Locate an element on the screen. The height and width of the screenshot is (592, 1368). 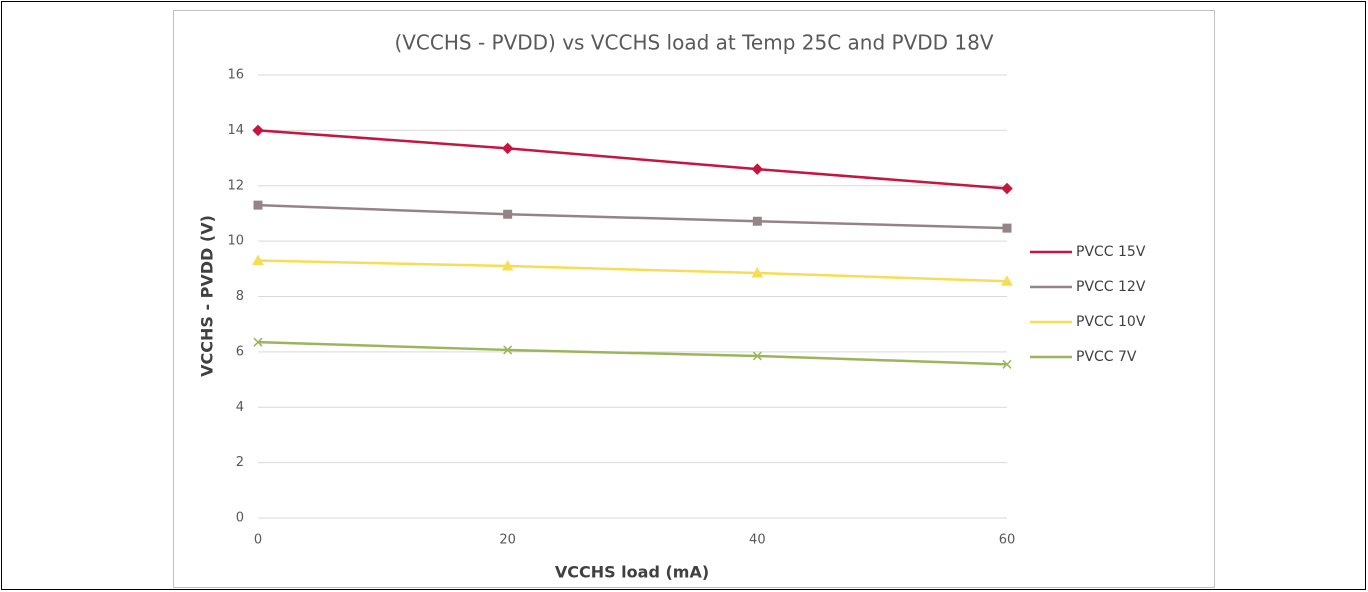
y-tick-label: 14 is located at coordinates (235, 130).